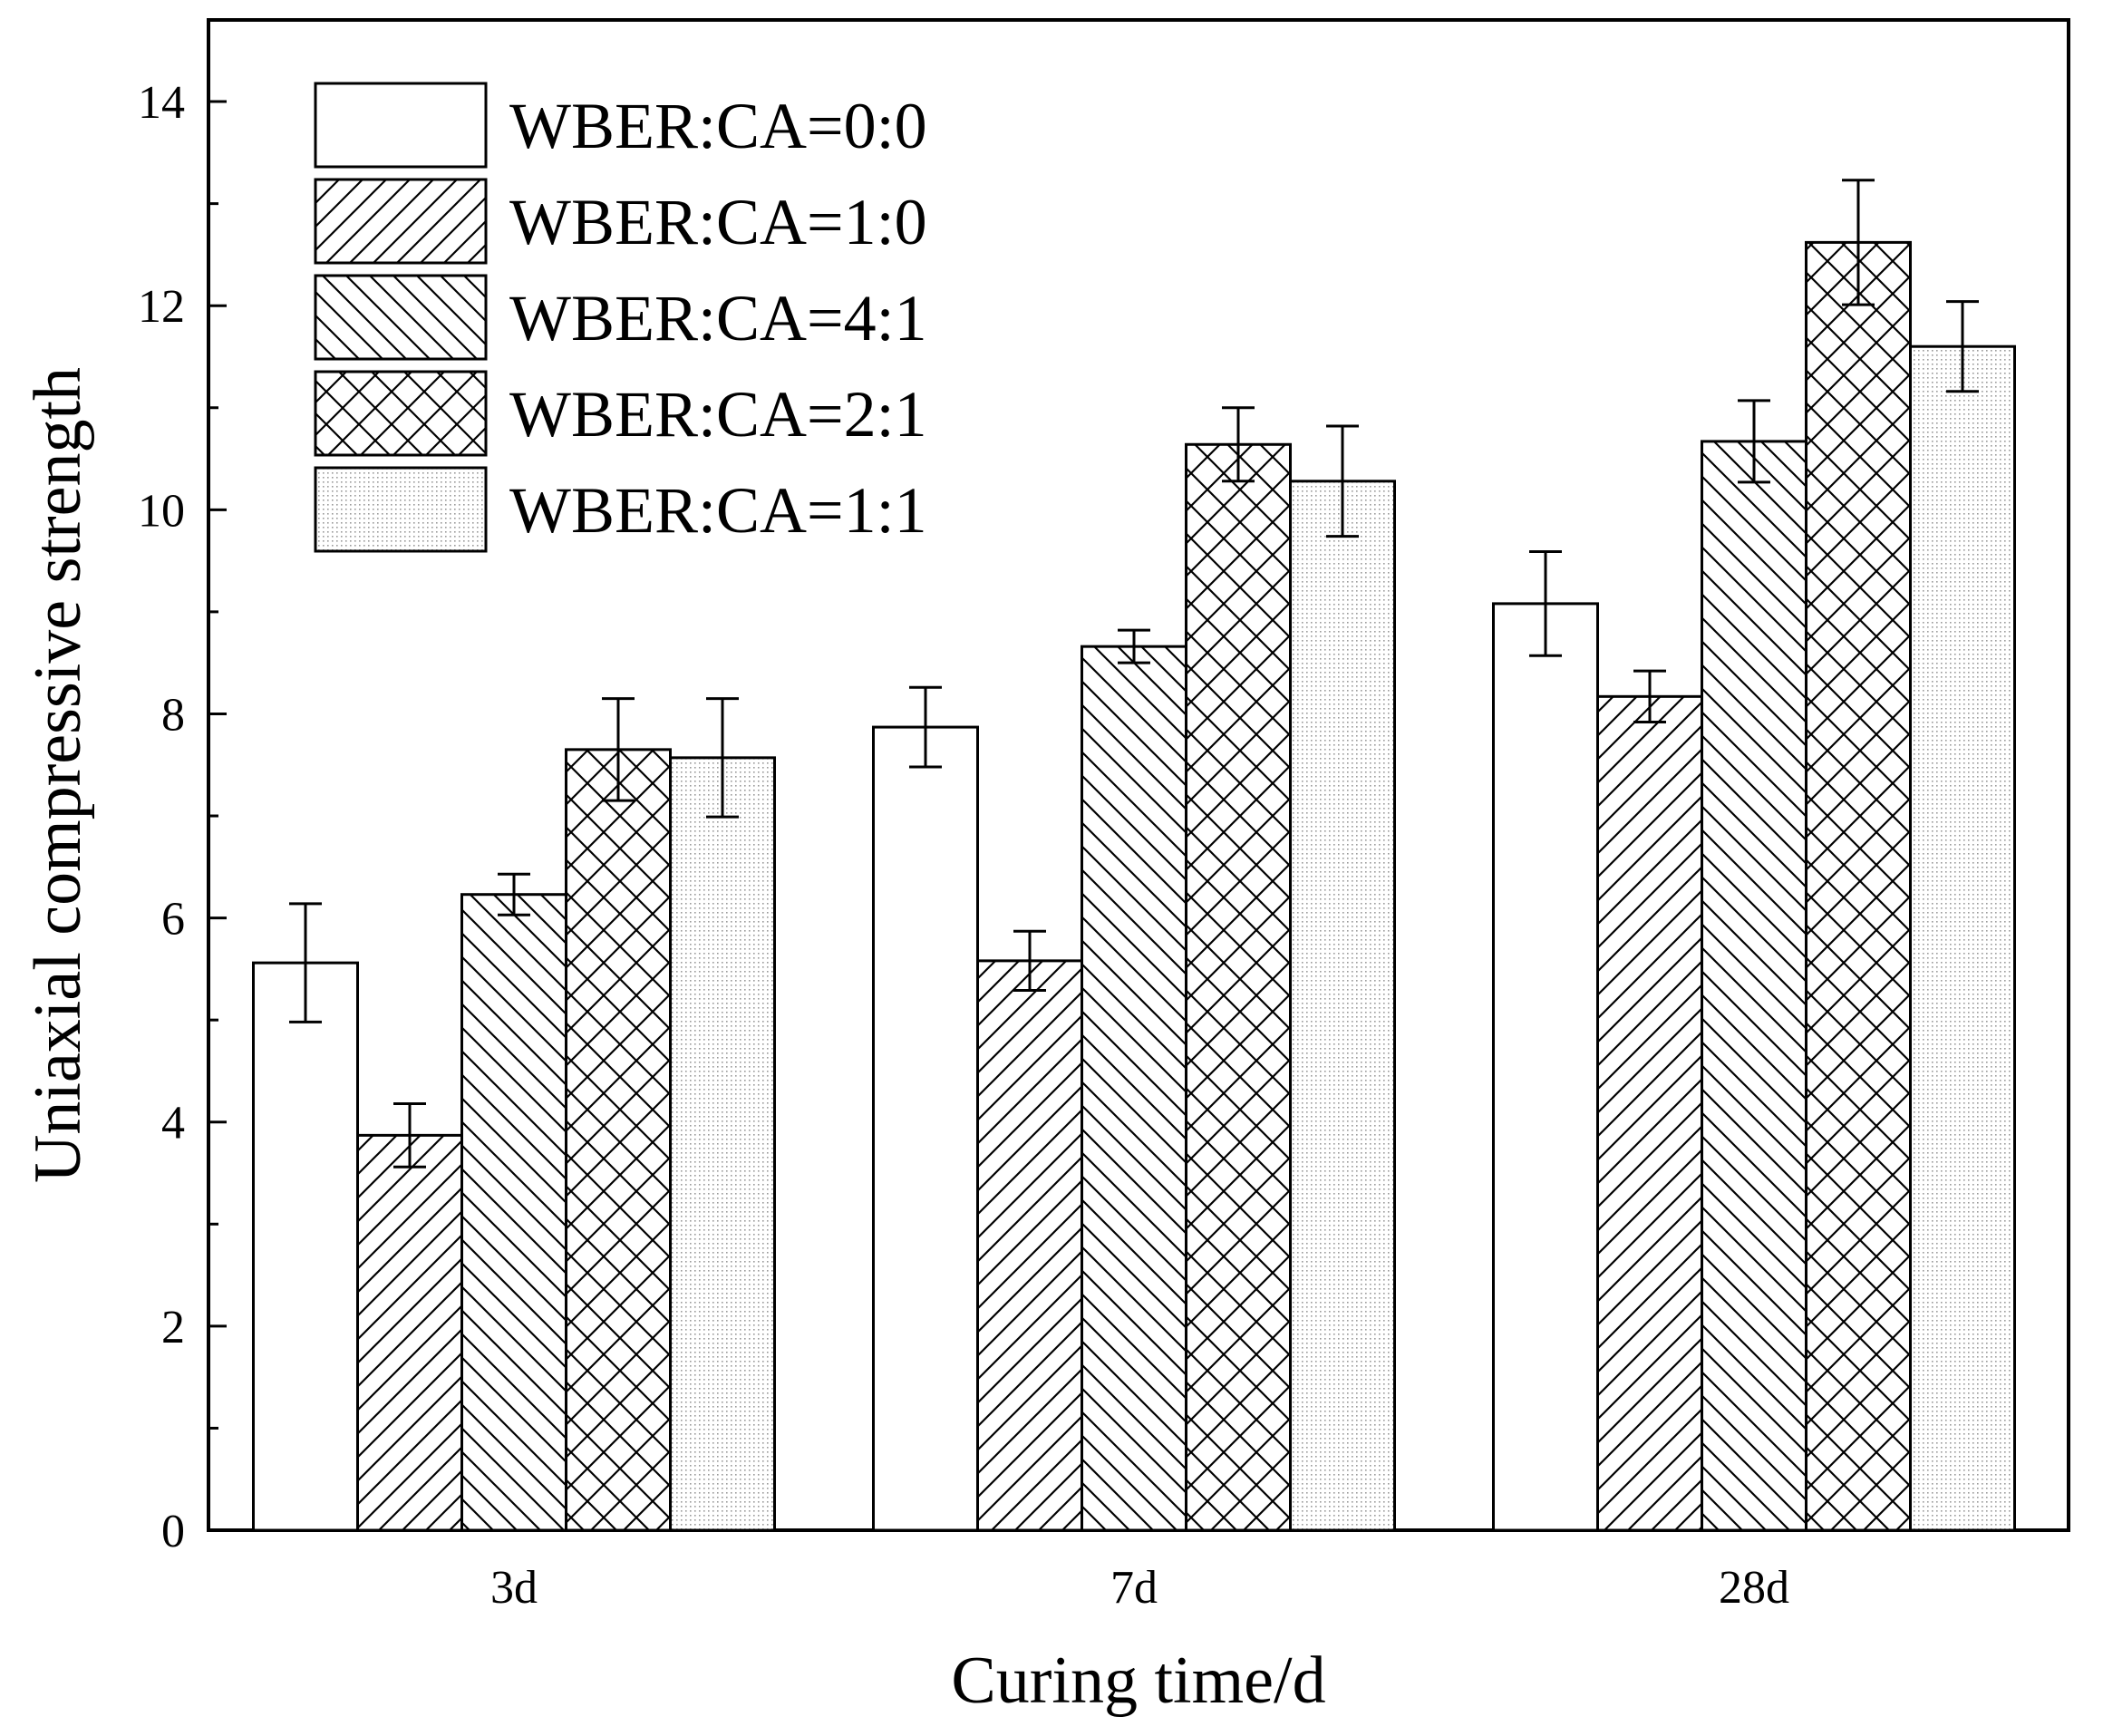  What do you see at coordinates (514, 1588) in the screenshot?
I see `x-tick-label: 3d` at bounding box center [514, 1588].